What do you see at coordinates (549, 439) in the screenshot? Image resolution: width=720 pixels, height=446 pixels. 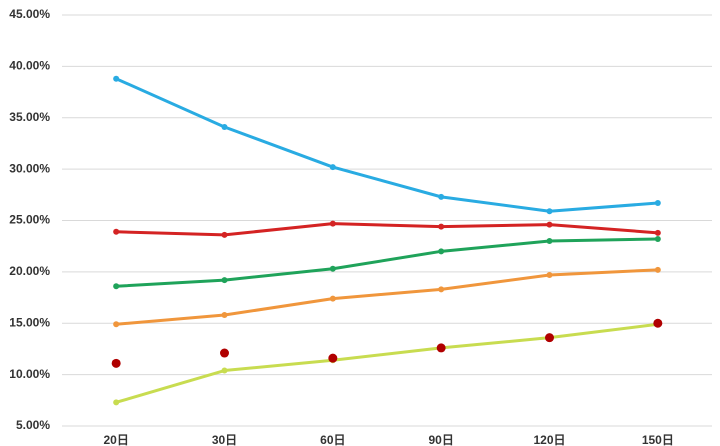 I see `x-tick-label: 120日` at bounding box center [549, 439].